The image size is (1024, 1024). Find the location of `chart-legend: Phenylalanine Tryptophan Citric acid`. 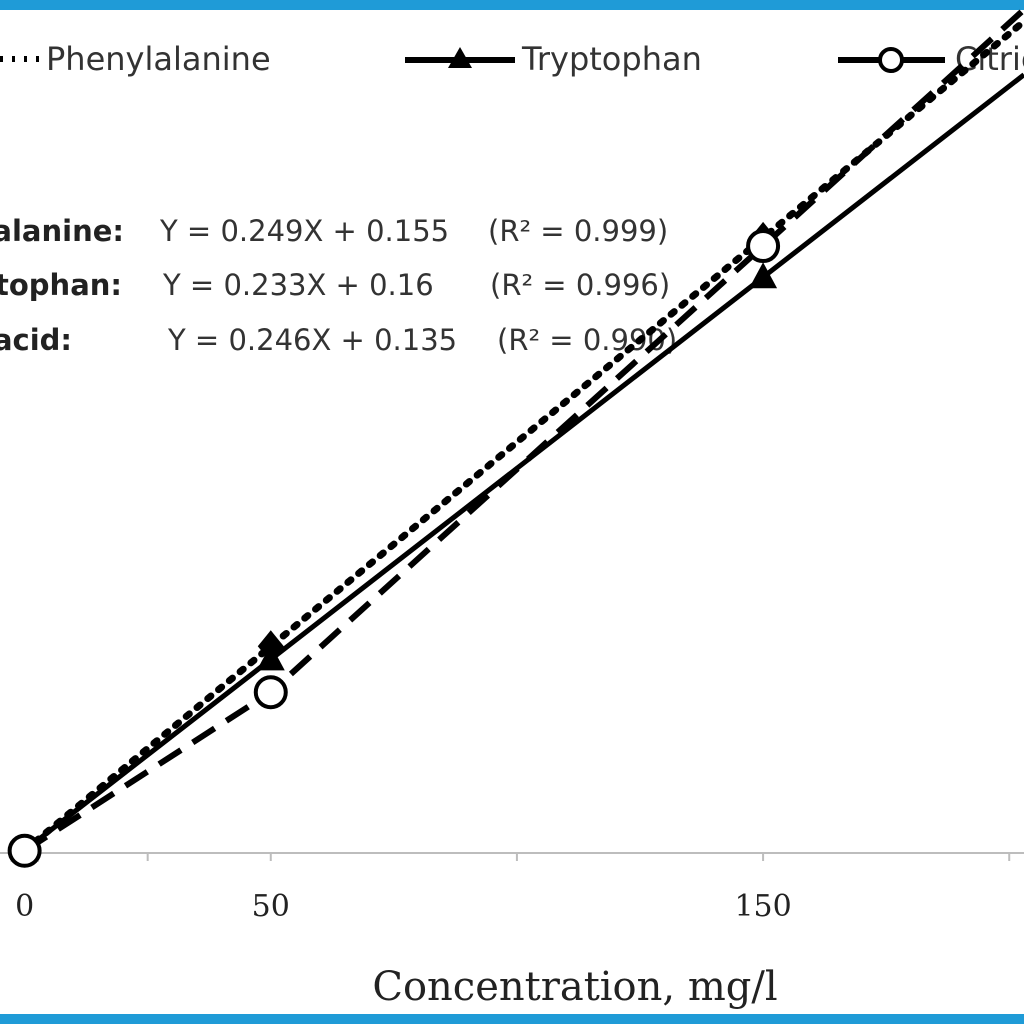

chart-legend: Phenylalanine Tryptophan Citric acid is located at coordinates (512, 59).